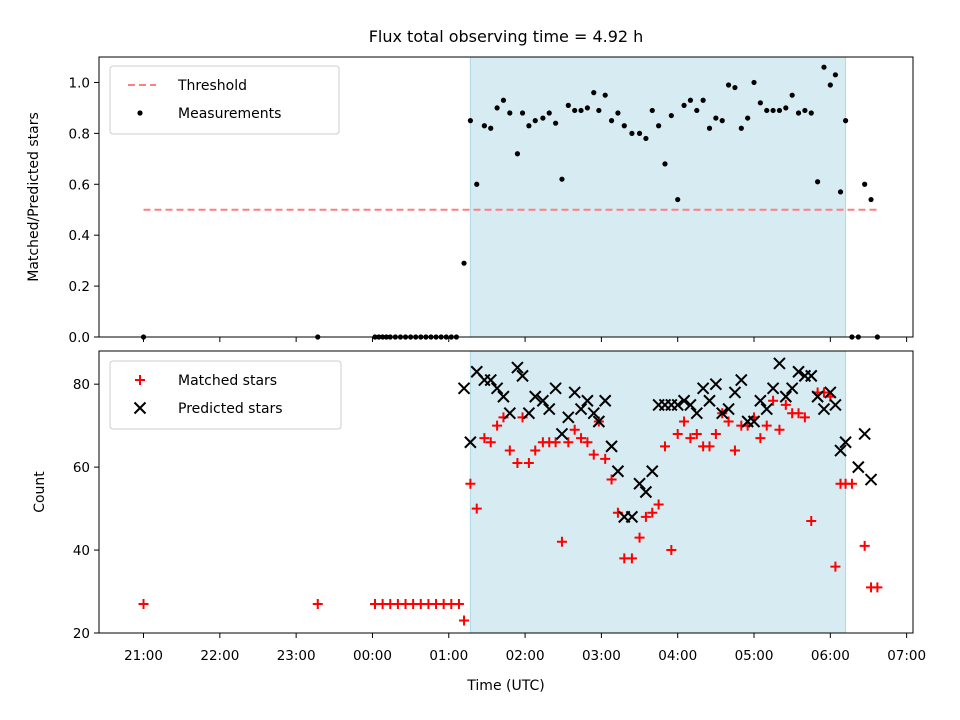 This screenshot has width=960, height=720. I want to click on legend-measurements-swatch, so click(140, 113).